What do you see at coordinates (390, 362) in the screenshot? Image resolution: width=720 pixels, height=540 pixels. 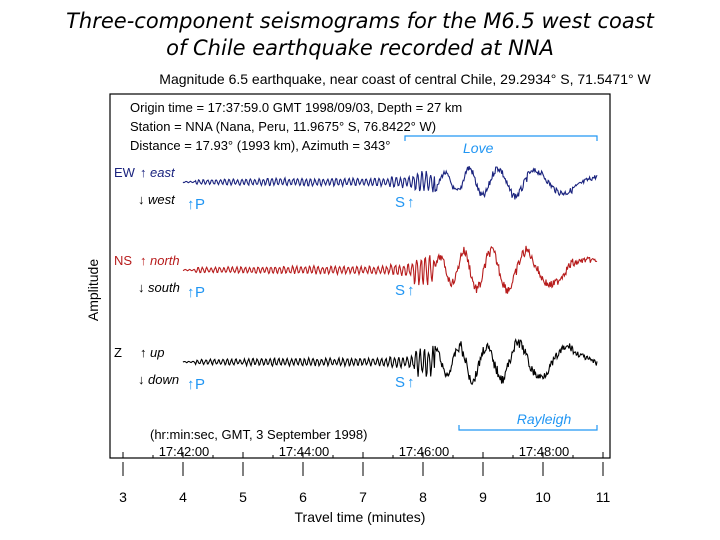 I see `trace-z` at bounding box center [390, 362].